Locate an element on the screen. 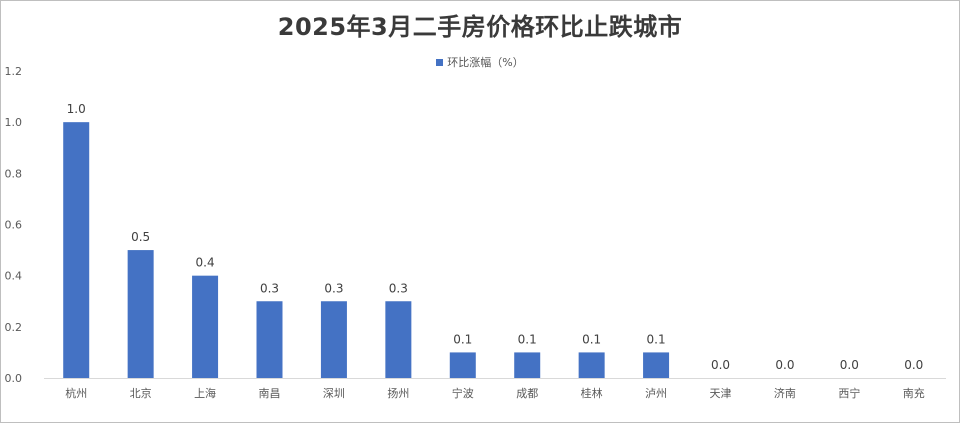  y-tick-label: 0.6 is located at coordinates (14, 225).